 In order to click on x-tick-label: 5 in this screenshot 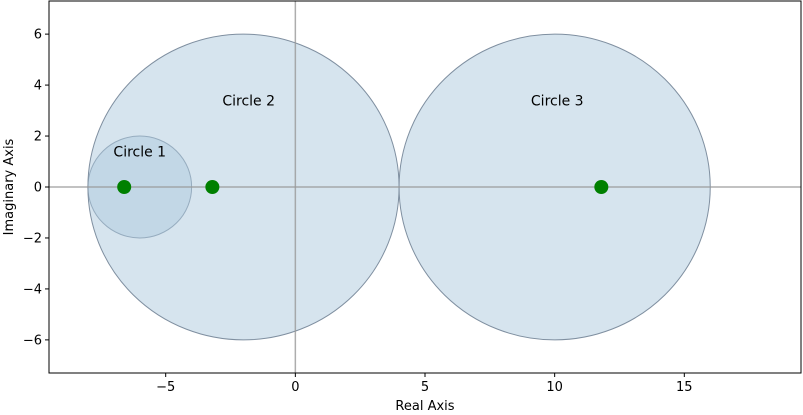, I will do `click(425, 387)`.